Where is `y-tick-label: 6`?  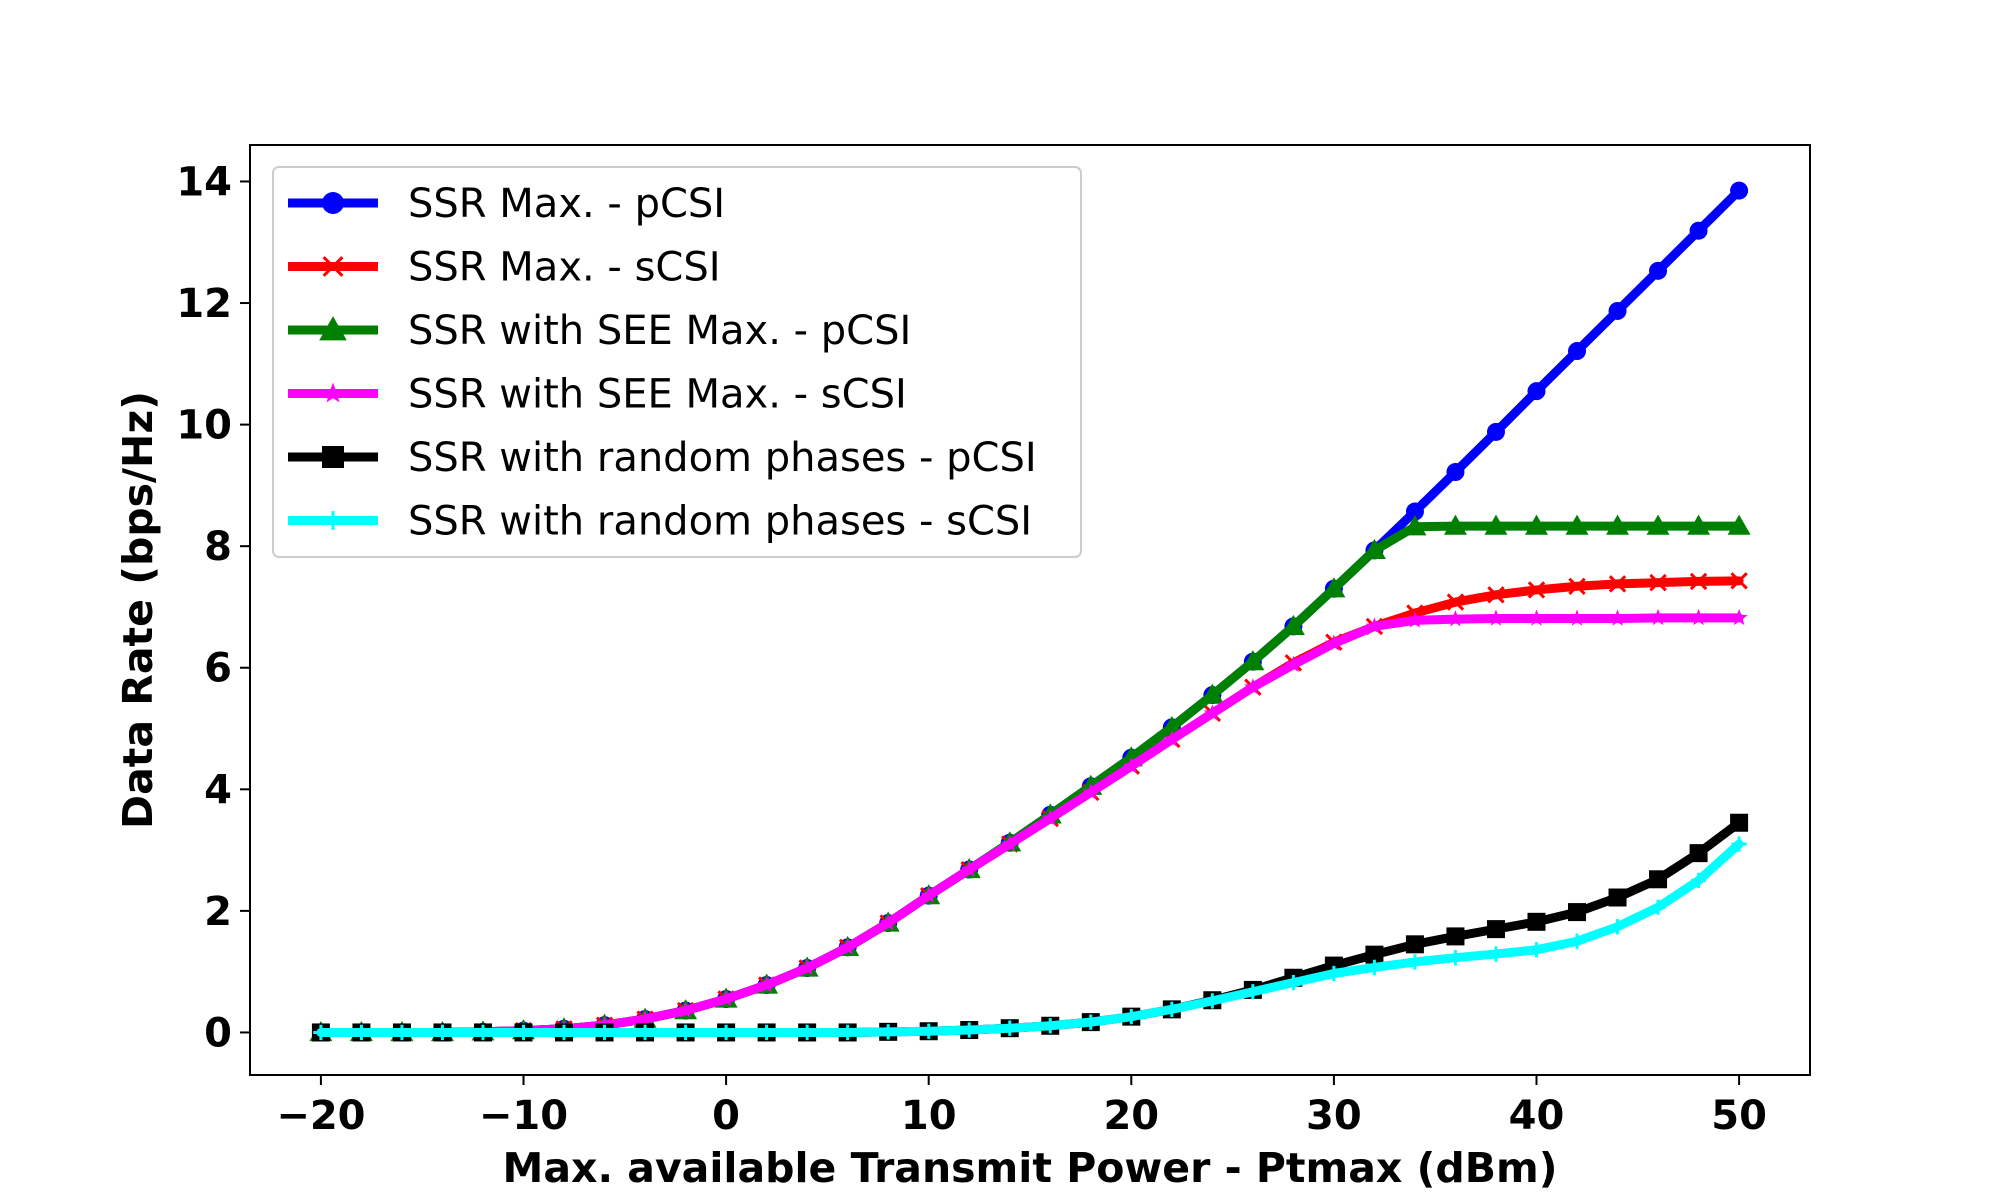
y-tick-label: 6 is located at coordinates (218, 669).